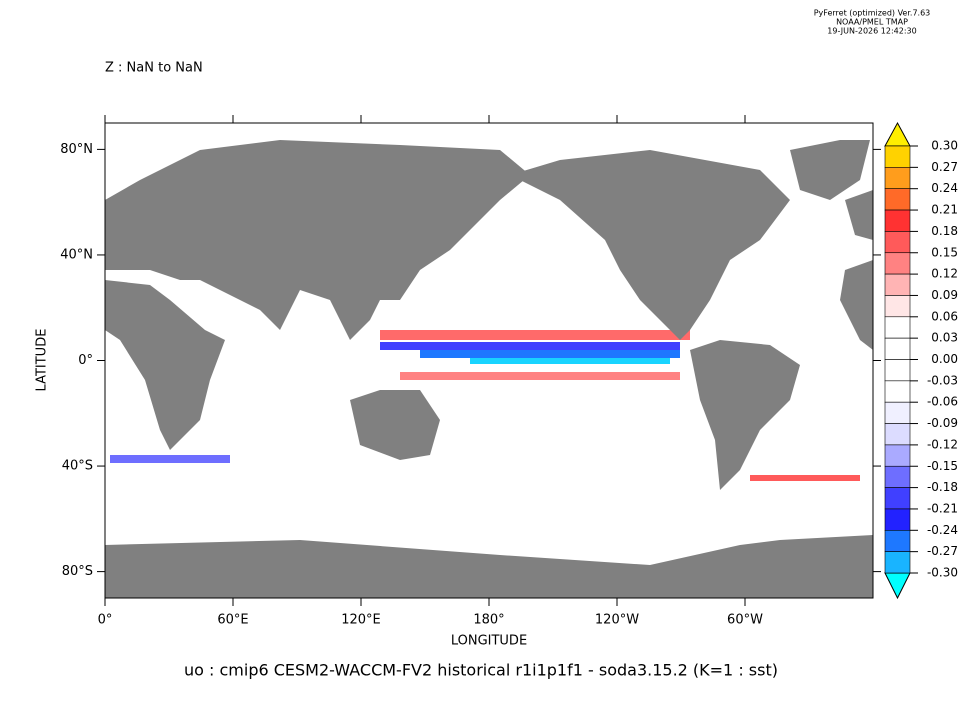 The image size is (961, 720). I want to click on subtitle: Z : NaN to NaN, so click(154, 68).